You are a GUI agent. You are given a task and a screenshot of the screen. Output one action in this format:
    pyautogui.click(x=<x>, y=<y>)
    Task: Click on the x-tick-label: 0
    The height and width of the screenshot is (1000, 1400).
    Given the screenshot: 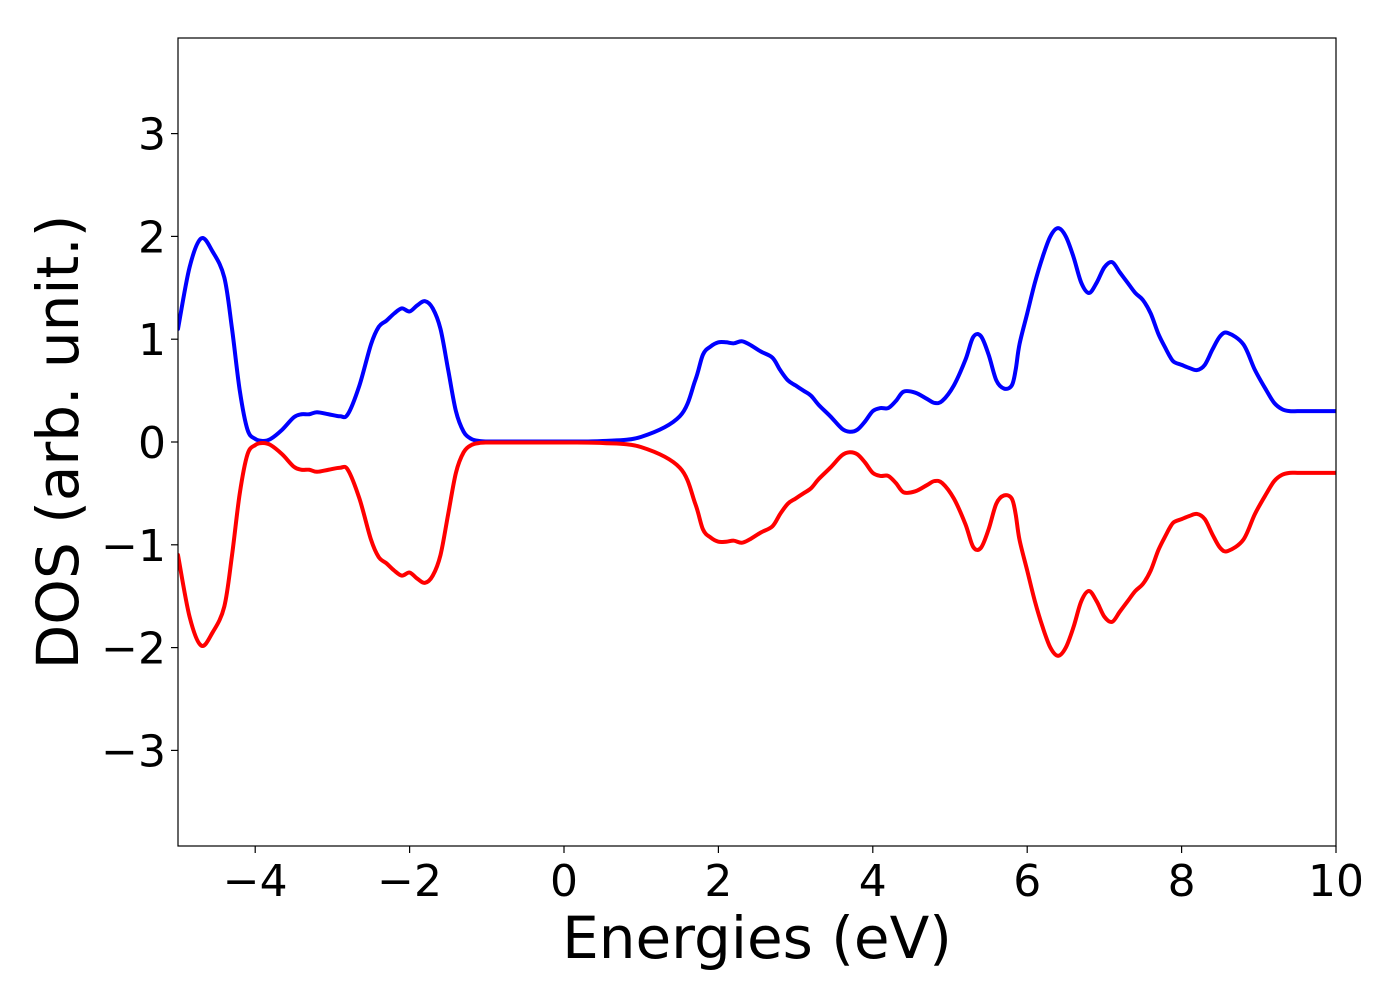 What is the action you would take?
    pyautogui.click(x=564, y=881)
    